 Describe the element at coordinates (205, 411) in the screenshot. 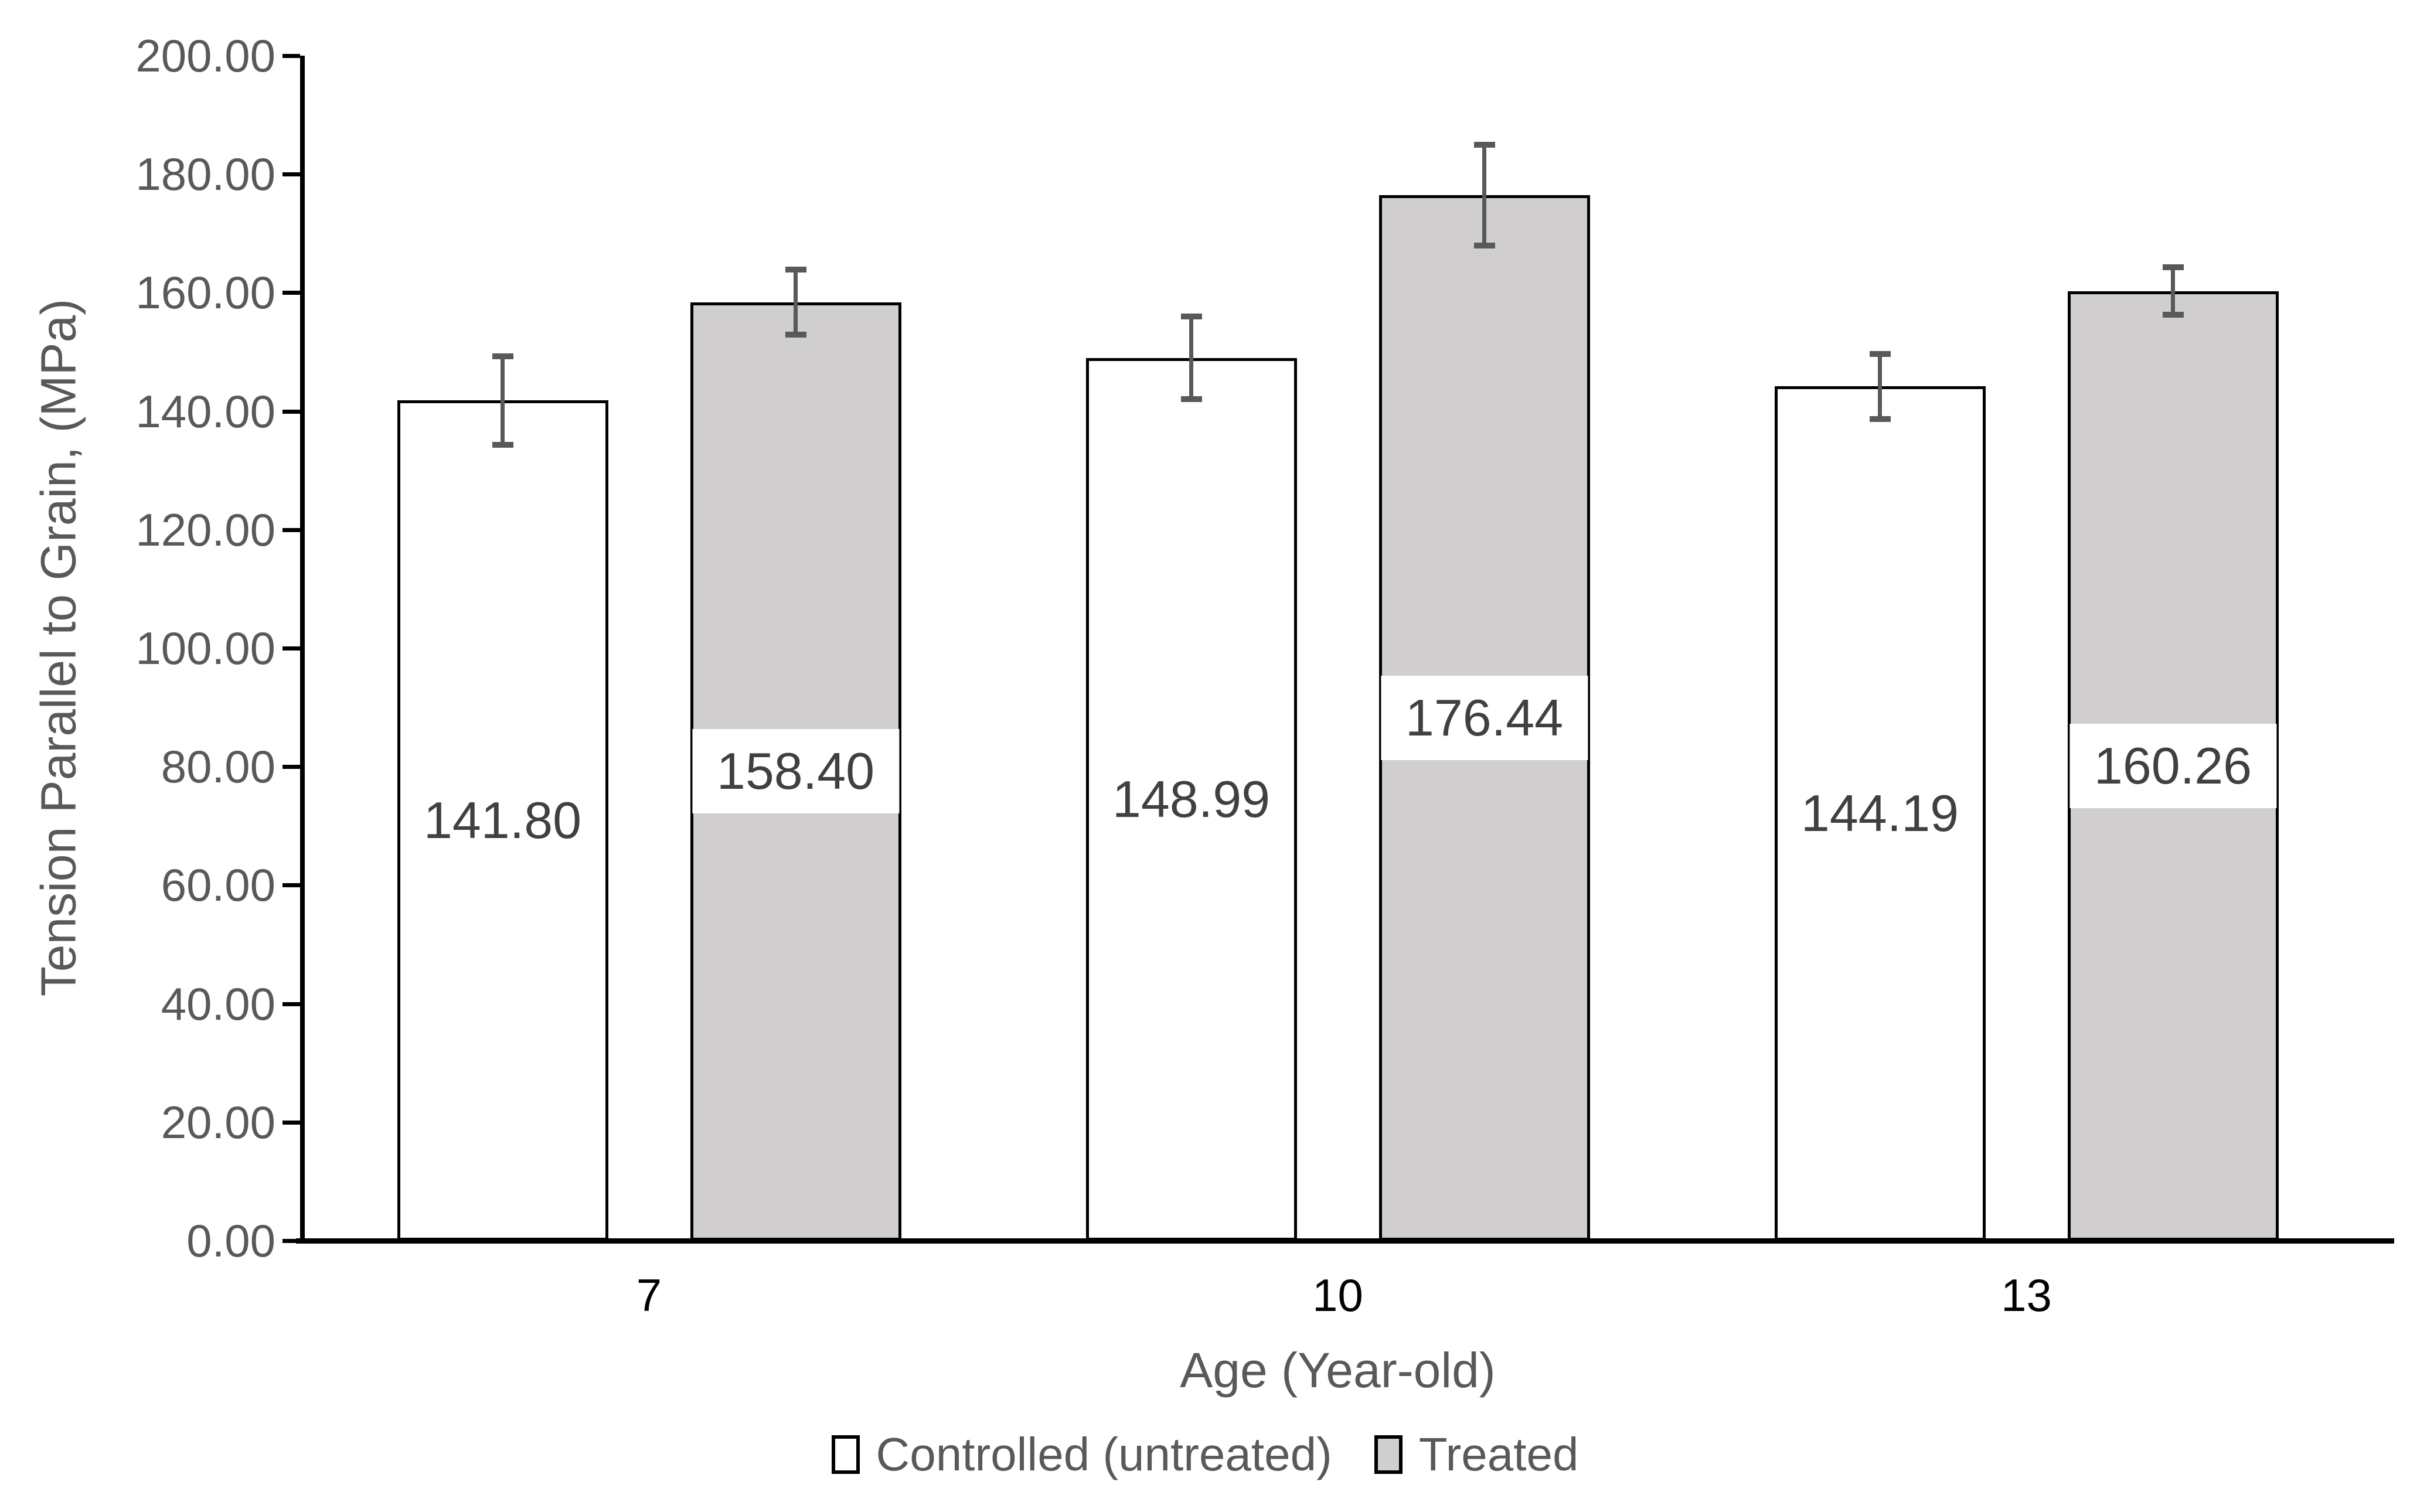

I see `y-tick-label: 140.00` at that location.